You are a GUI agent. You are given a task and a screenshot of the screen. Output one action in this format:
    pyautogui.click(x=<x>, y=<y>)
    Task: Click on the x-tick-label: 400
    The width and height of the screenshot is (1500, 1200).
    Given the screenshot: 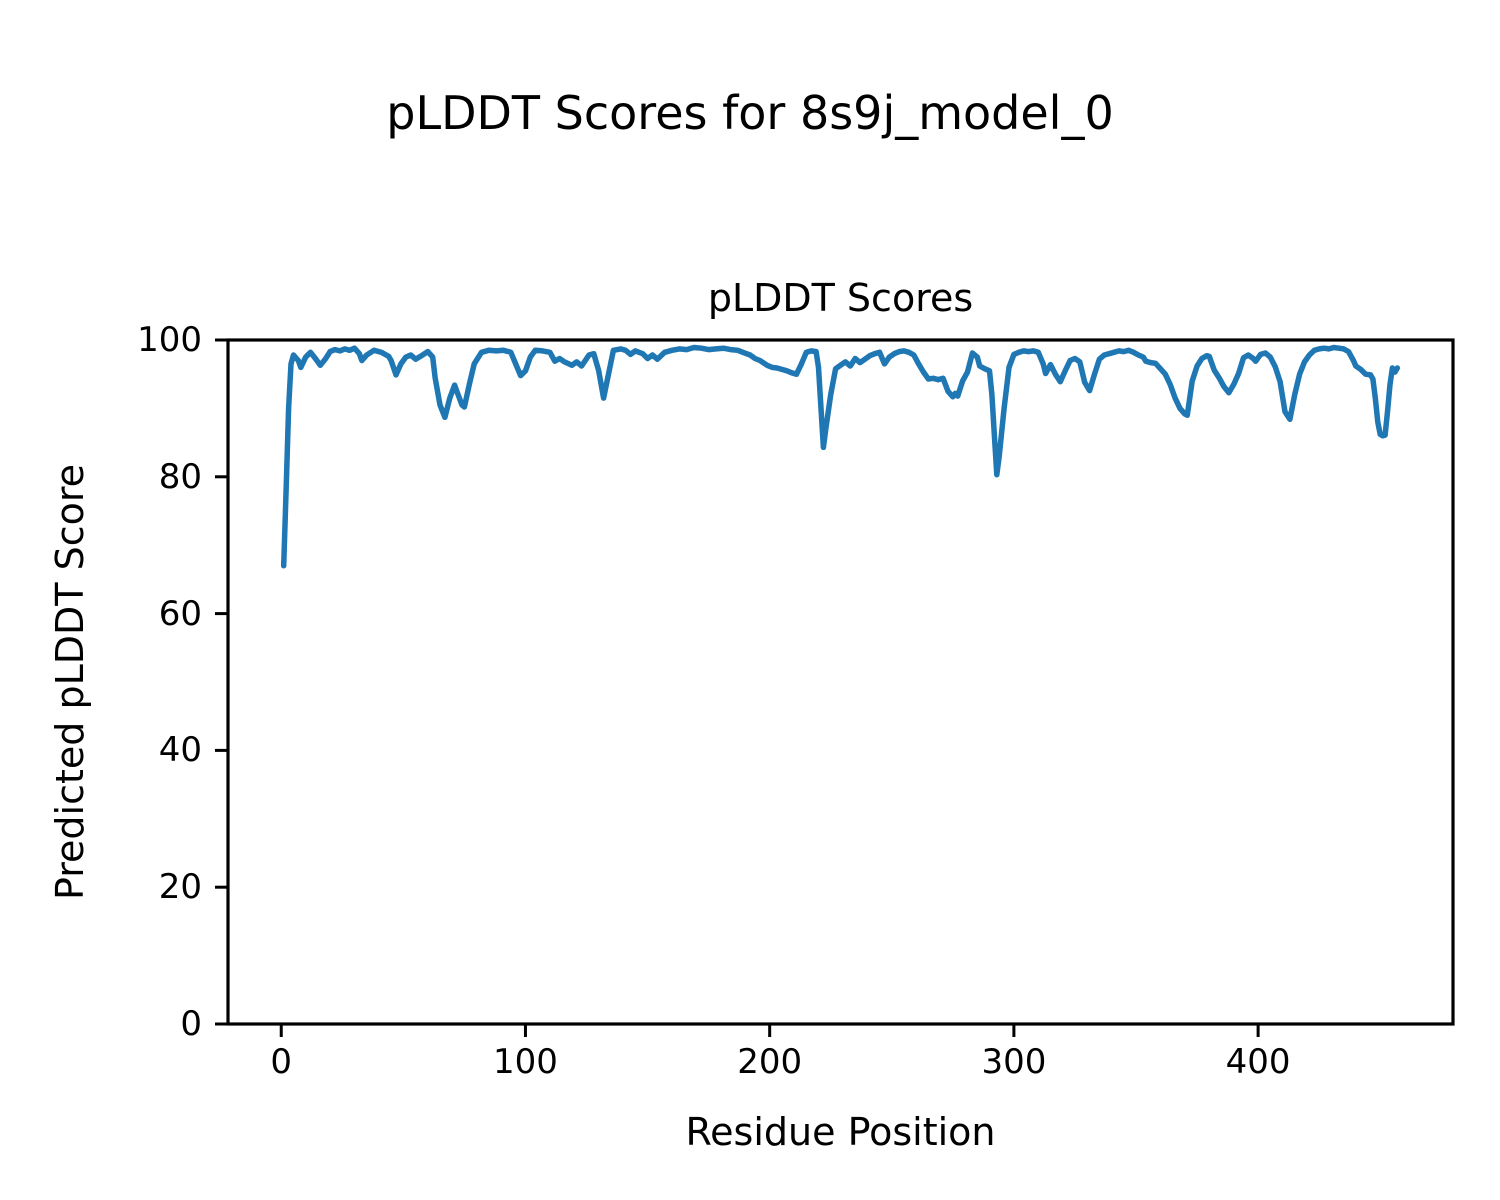 What is the action you would take?
    pyautogui.click(x=1258, y=1062)
    